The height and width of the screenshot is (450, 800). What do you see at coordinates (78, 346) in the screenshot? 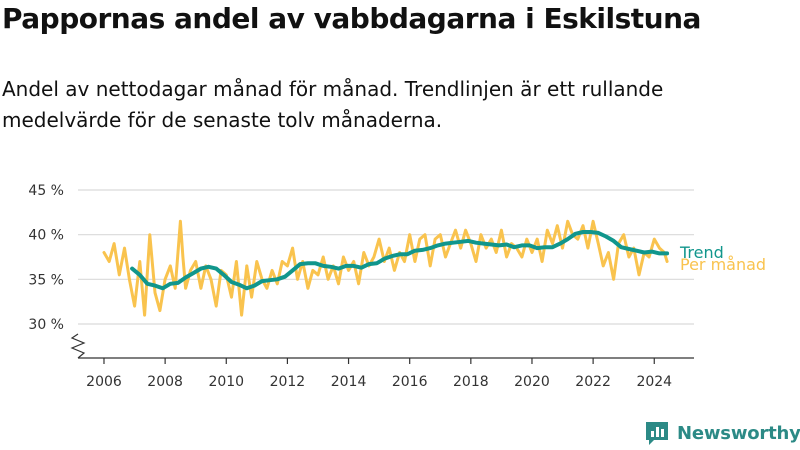
I see `axis-break-icon` at bounding box center [78, 346].